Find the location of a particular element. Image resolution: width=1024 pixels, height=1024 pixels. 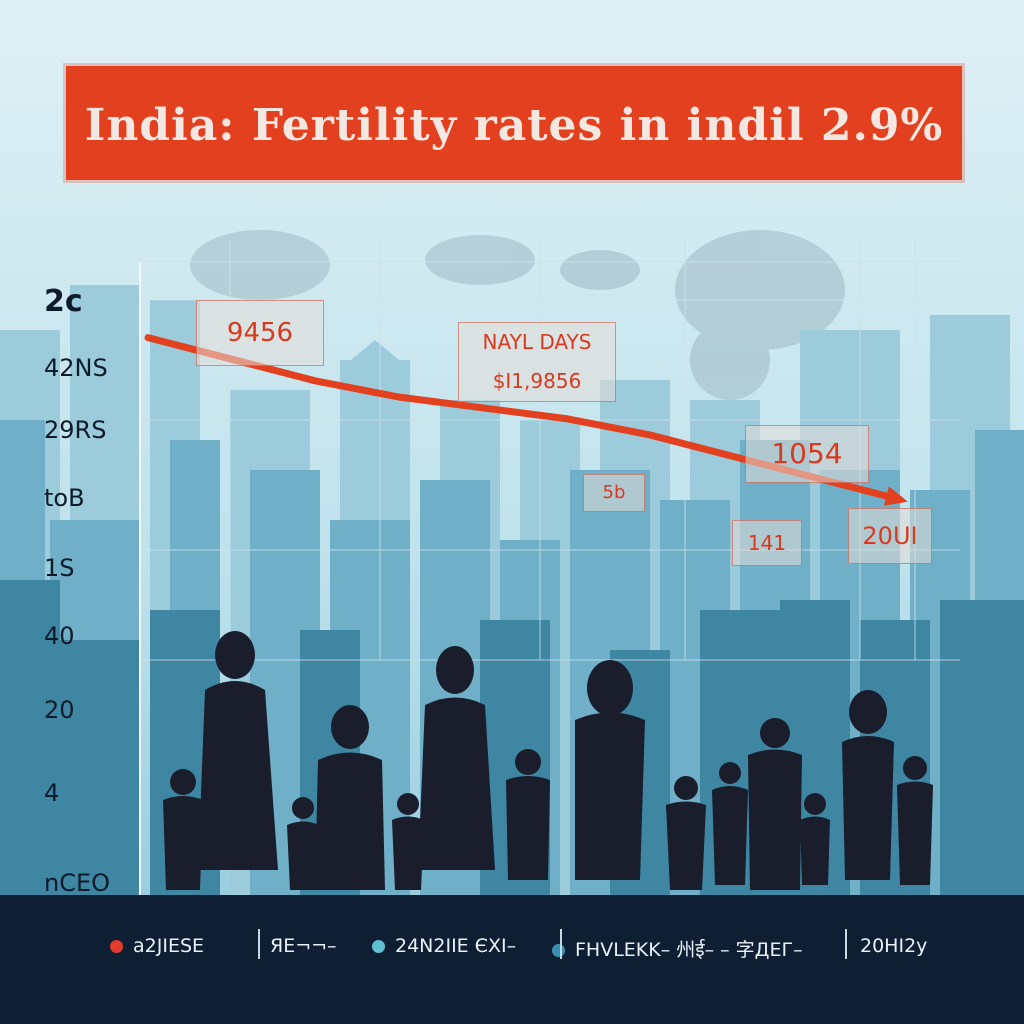

callout-3: 5b is located at coordinates (614, 493).